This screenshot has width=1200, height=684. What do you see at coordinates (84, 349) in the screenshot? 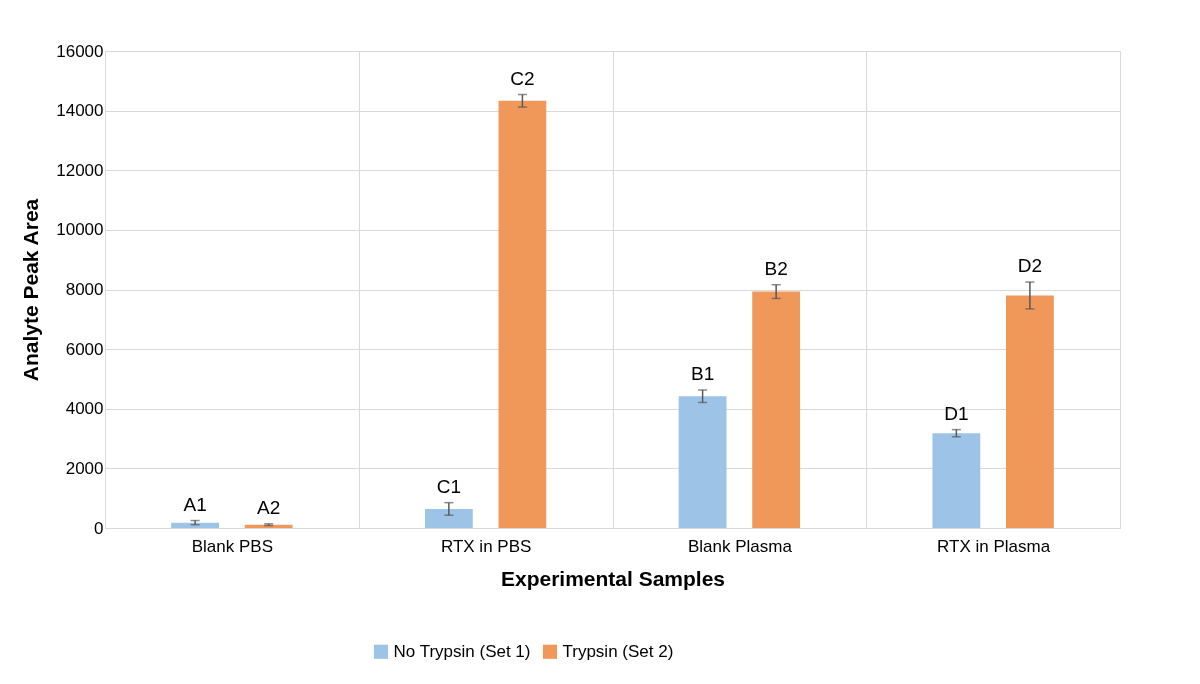
I see `y-tick-label: 6000` at bounding box center [84, 349].